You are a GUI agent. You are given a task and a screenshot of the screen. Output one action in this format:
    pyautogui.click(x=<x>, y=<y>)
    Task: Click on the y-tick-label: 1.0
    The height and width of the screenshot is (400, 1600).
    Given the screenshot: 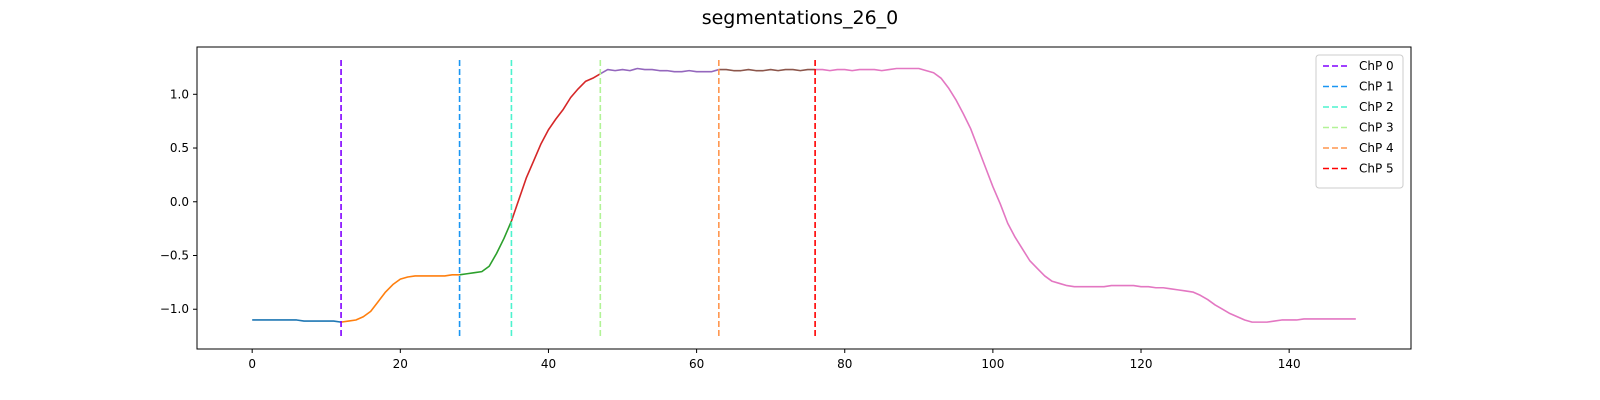 What is the action you would take?
    pyautogui.click(x=179, y=94)
    